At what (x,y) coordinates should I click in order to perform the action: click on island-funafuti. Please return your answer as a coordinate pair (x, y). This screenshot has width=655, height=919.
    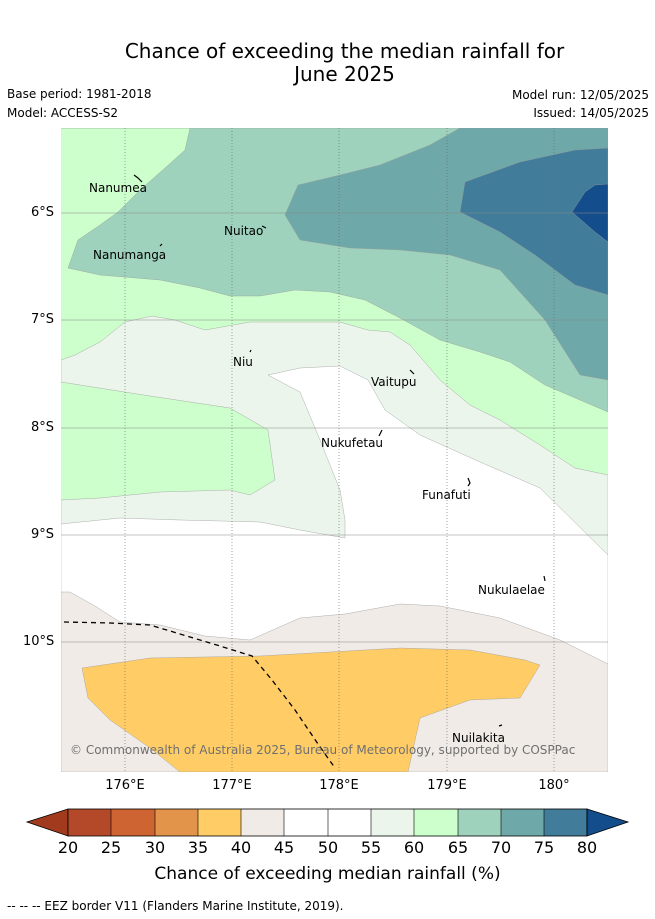
    Looking at the image, I should click on (469, 482).